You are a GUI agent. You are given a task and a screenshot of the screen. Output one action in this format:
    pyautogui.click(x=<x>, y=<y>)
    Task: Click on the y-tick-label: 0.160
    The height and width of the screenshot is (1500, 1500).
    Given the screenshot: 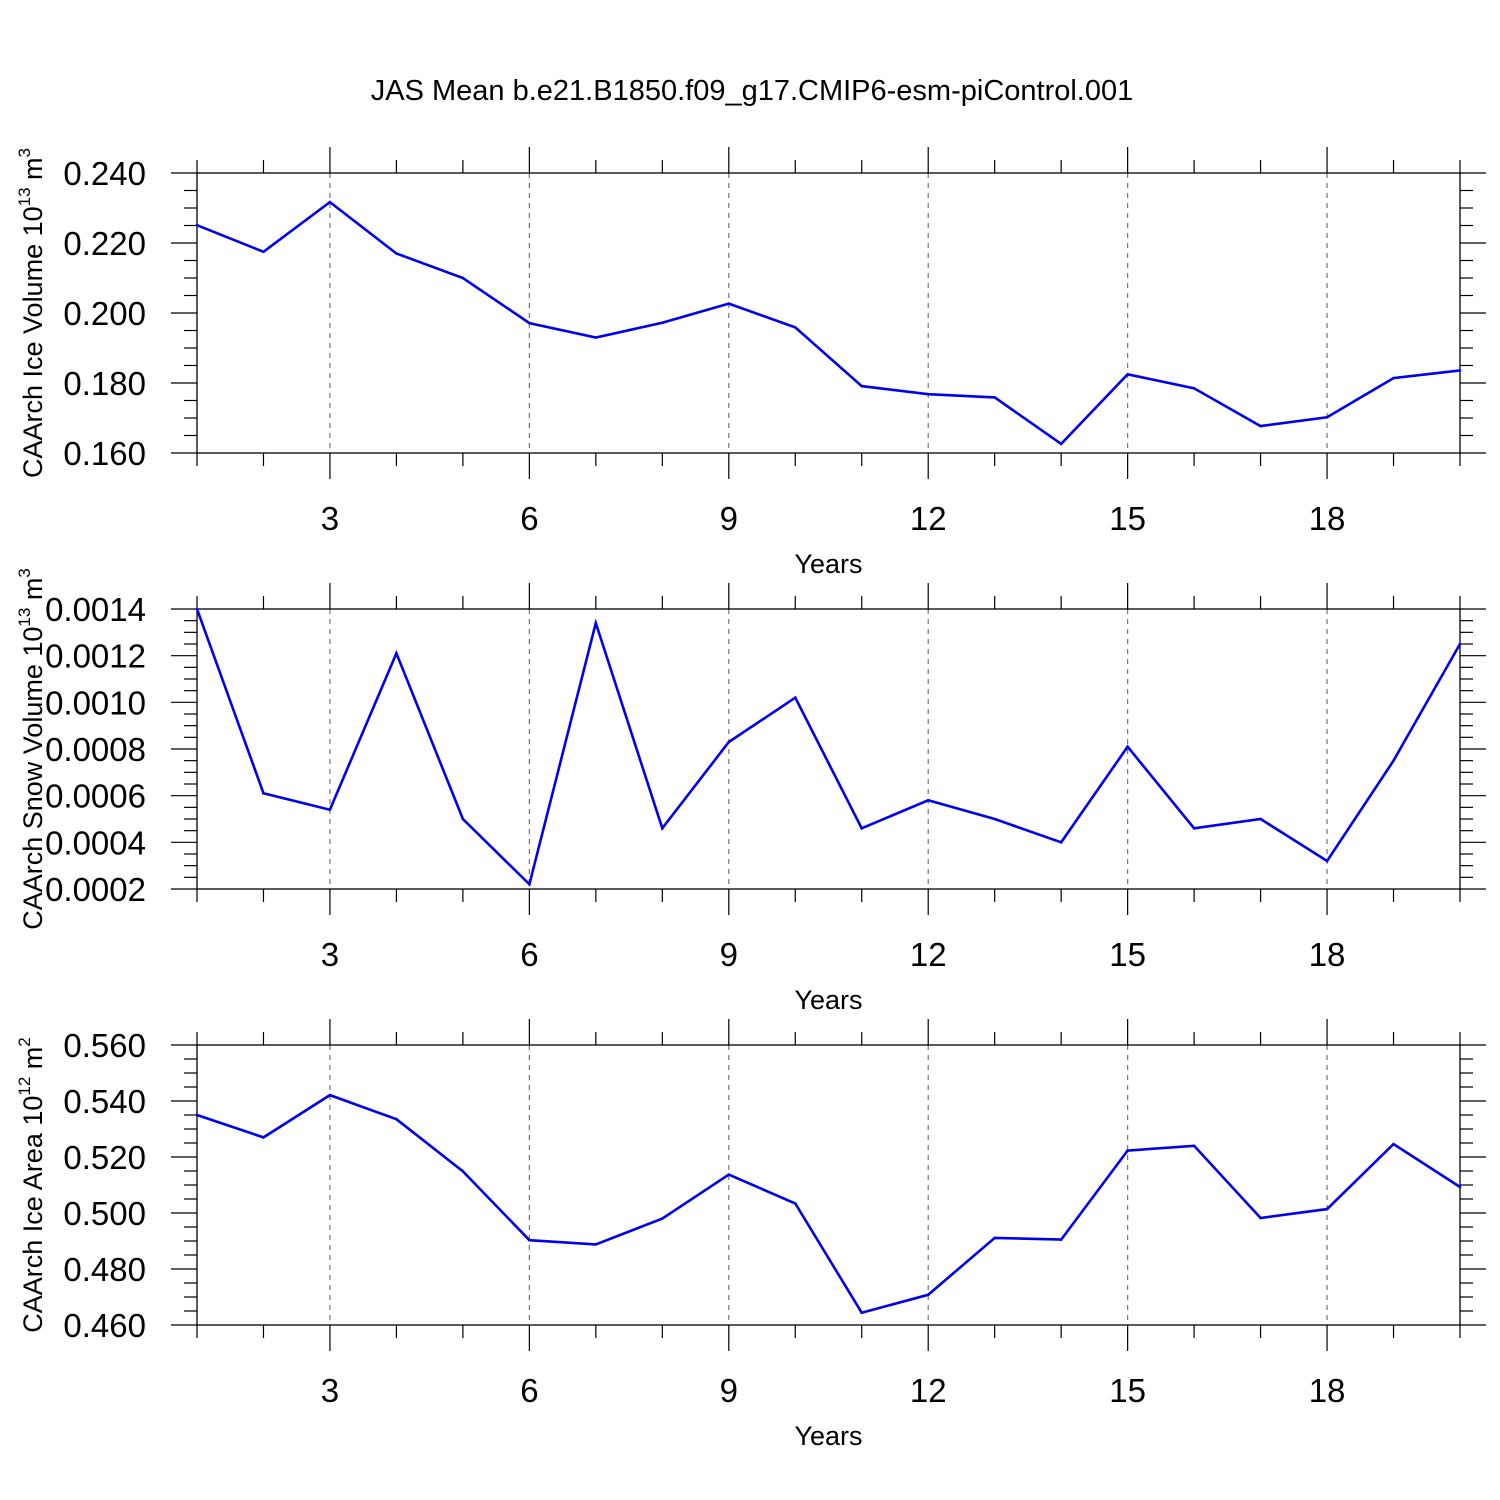 What is the action you would take?
    pyautogui.click(x=104, y=453)
    